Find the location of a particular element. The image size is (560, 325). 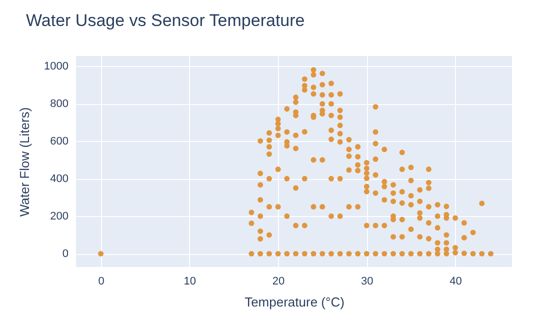

y-tick-label: 800 is located at coordinates (59, 104).